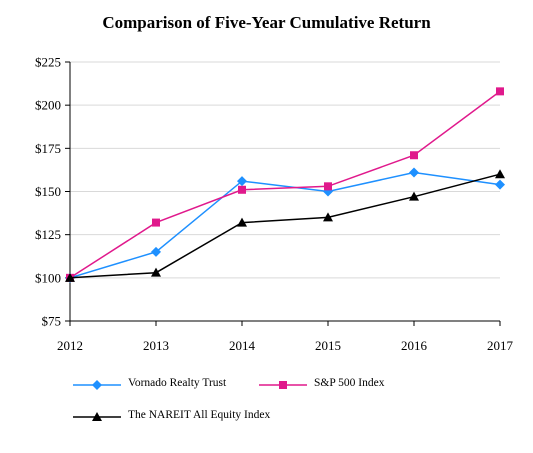  I want to click on x-tick-label: 2013, so click(156, 345).